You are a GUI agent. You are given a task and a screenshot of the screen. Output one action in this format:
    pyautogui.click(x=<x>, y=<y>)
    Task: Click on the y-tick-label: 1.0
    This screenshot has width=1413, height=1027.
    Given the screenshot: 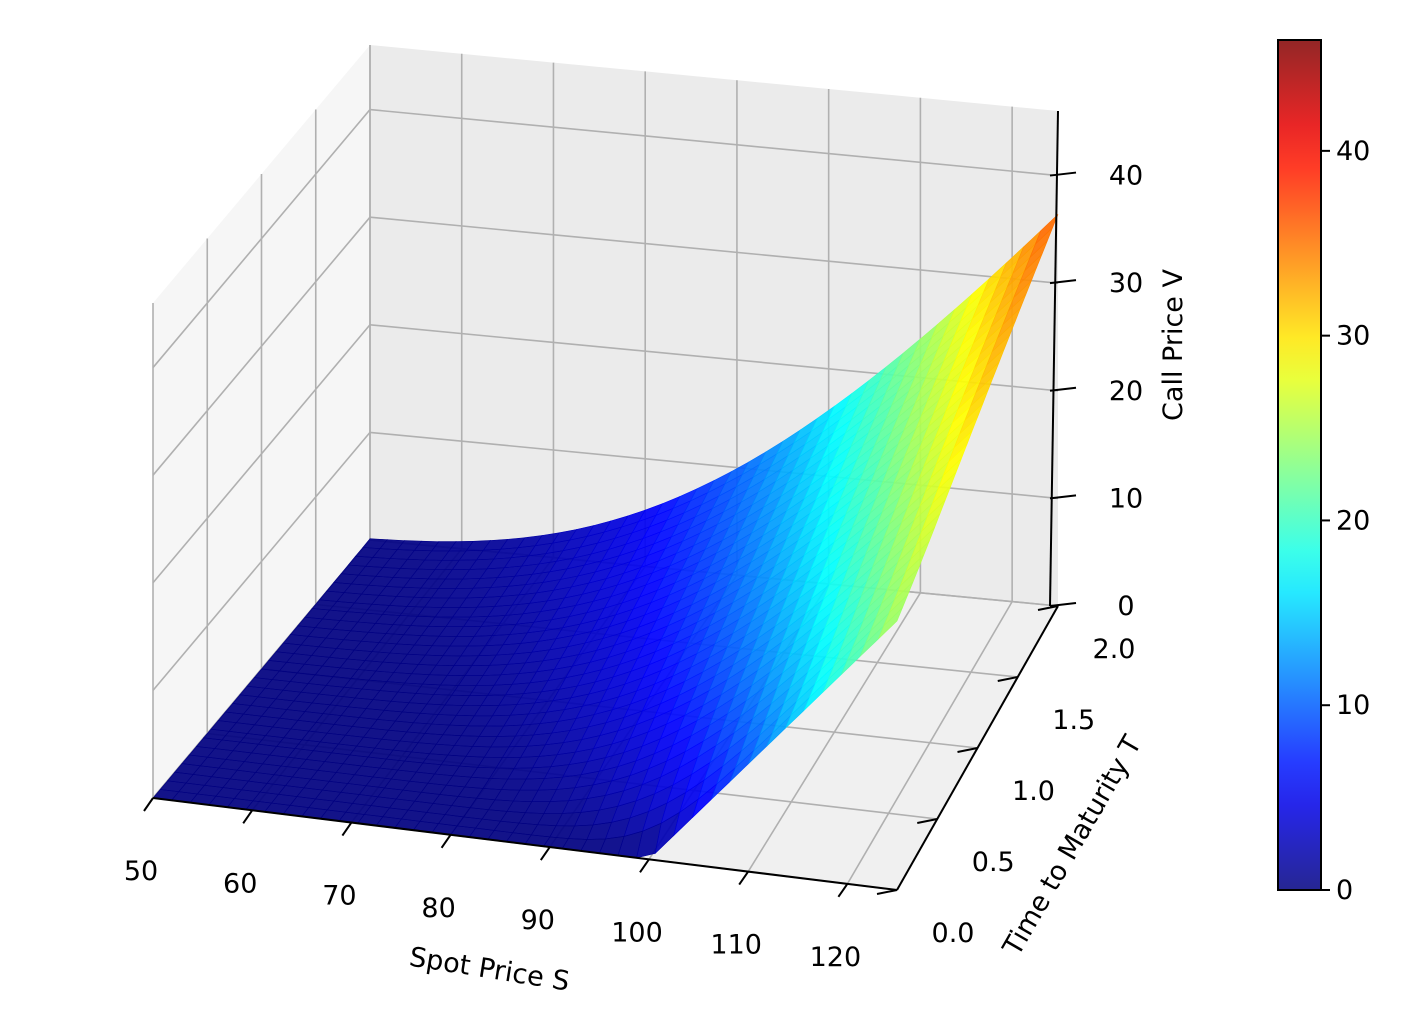 What is the action you would take?
    pyautogui.click(x=1033, y=791)
    